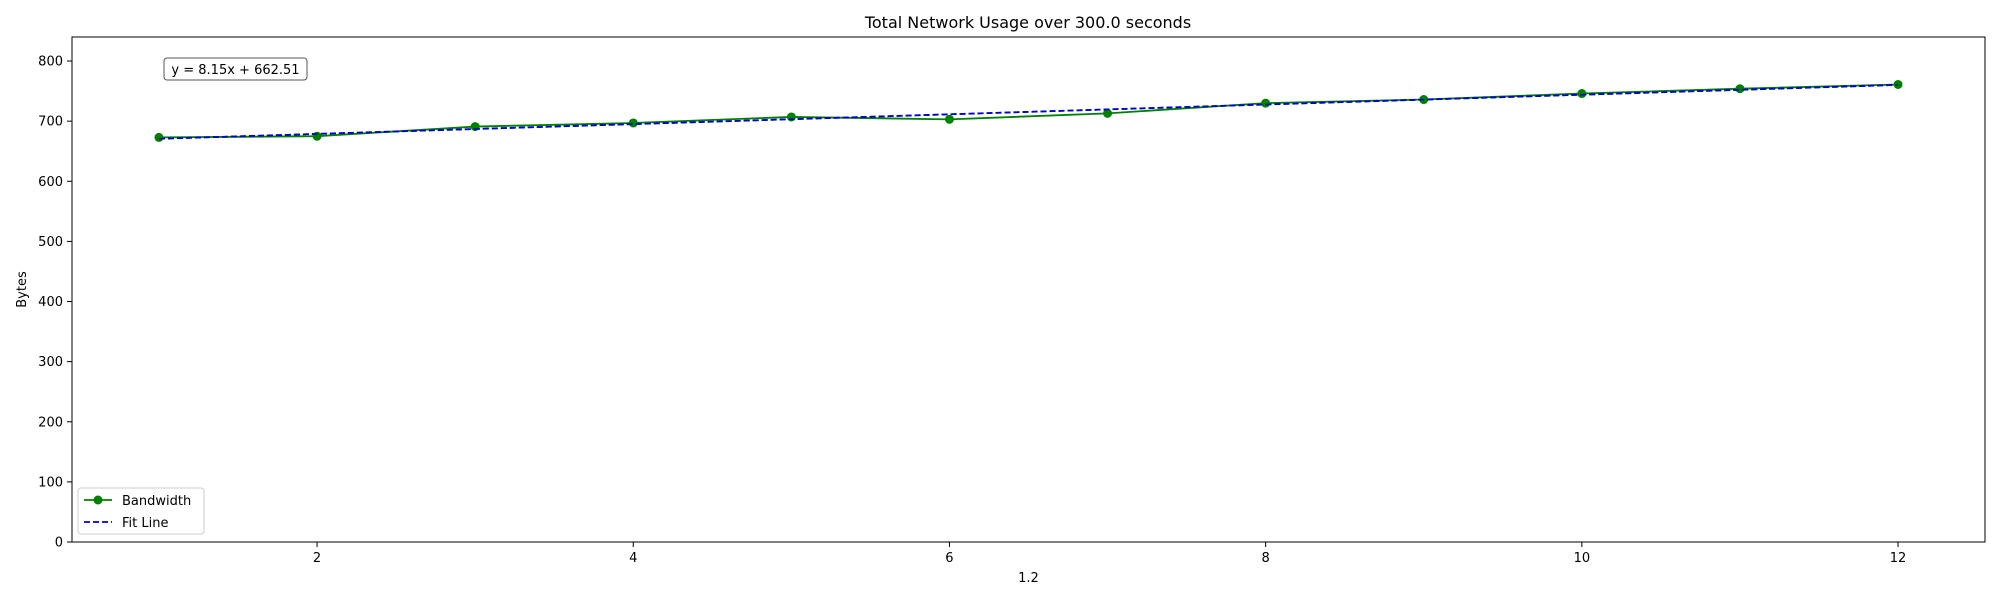 Image resolution: width=2000 pixels, height=600 pixels. Describe the element at coordinates (50, 422) in the screenshot. I see `y-tick-label: 200` at that location.